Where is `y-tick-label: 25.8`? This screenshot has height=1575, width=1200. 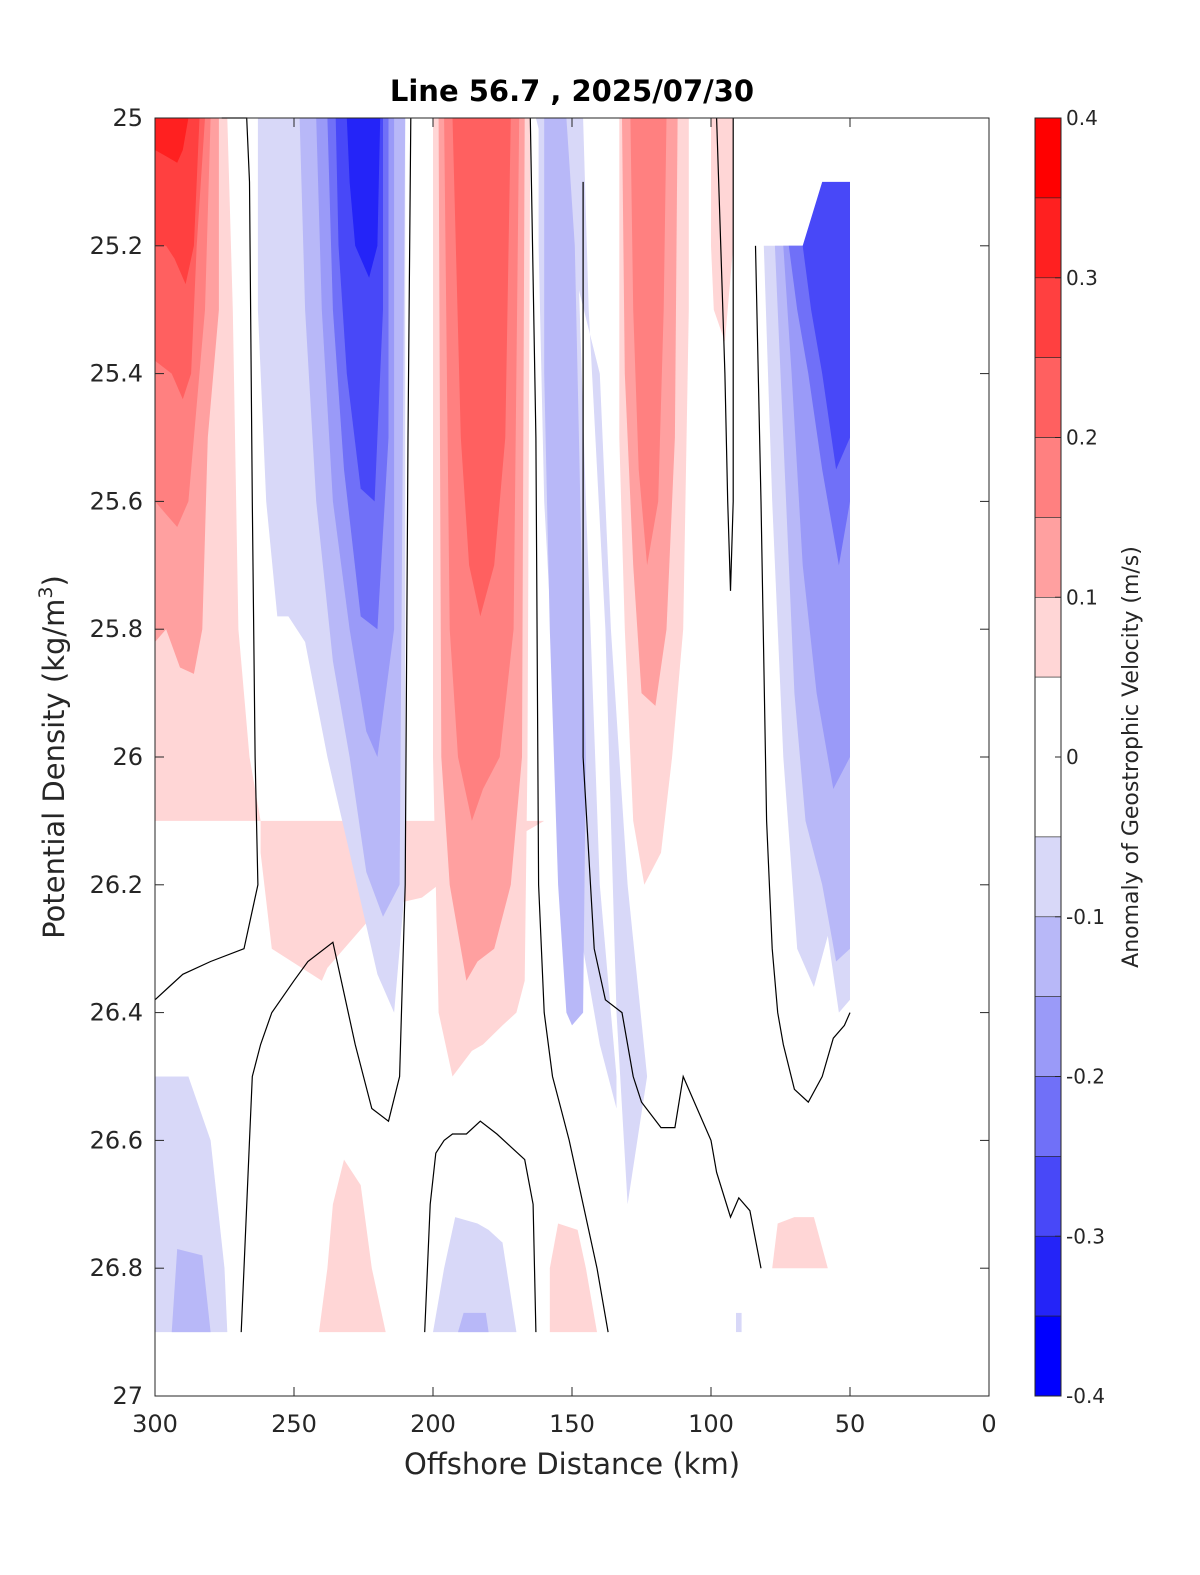 y-tick-label: 25.8 is located at coordinates (116, 629).